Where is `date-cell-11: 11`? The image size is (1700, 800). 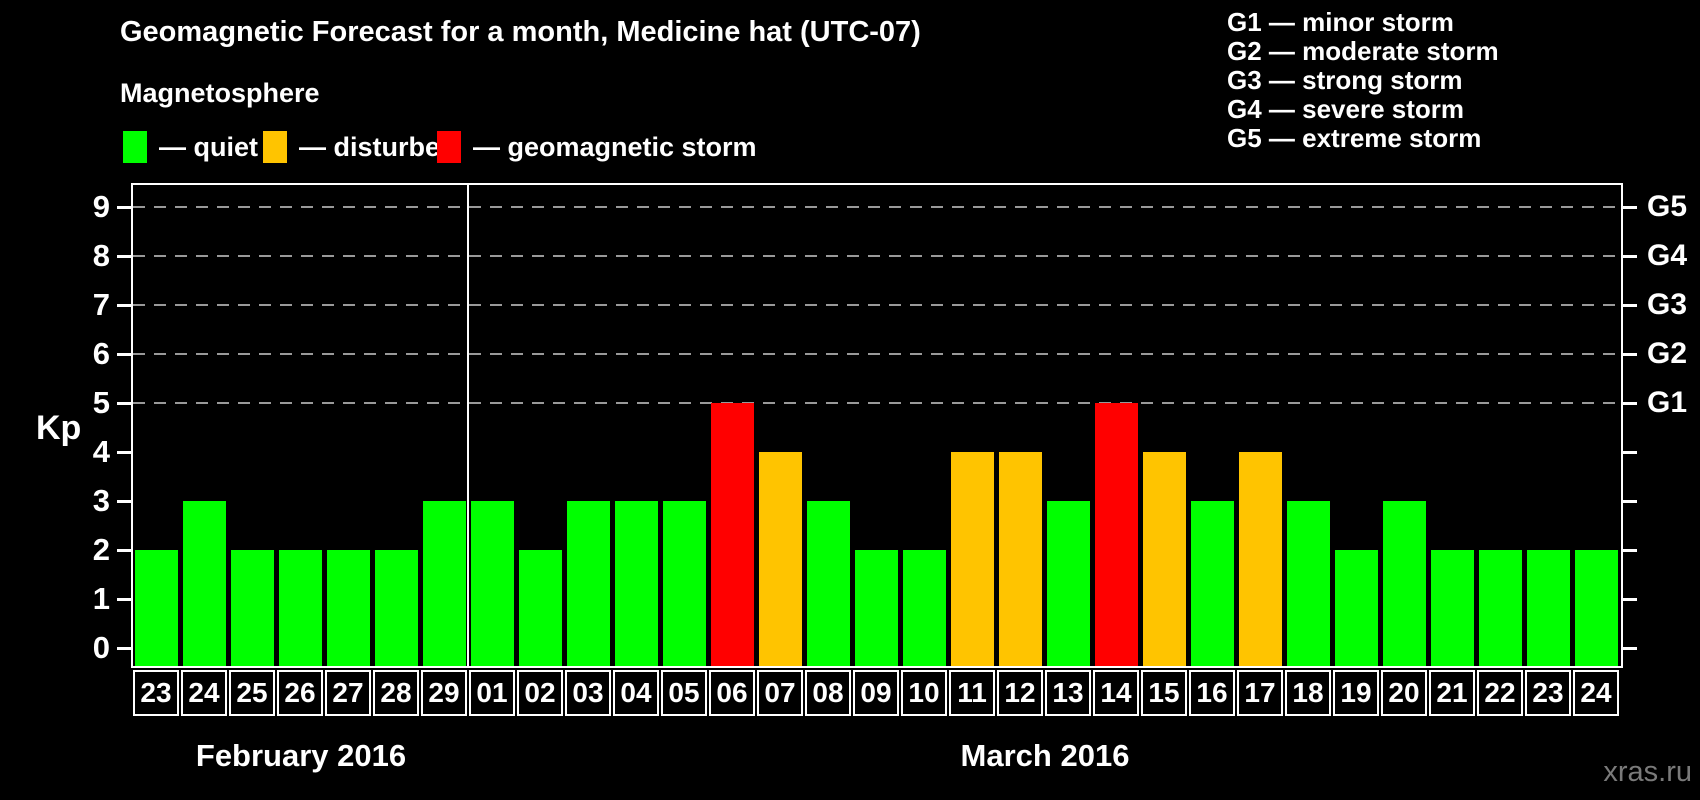 date-cell-11: 11 is located at coordinates (972, 693).